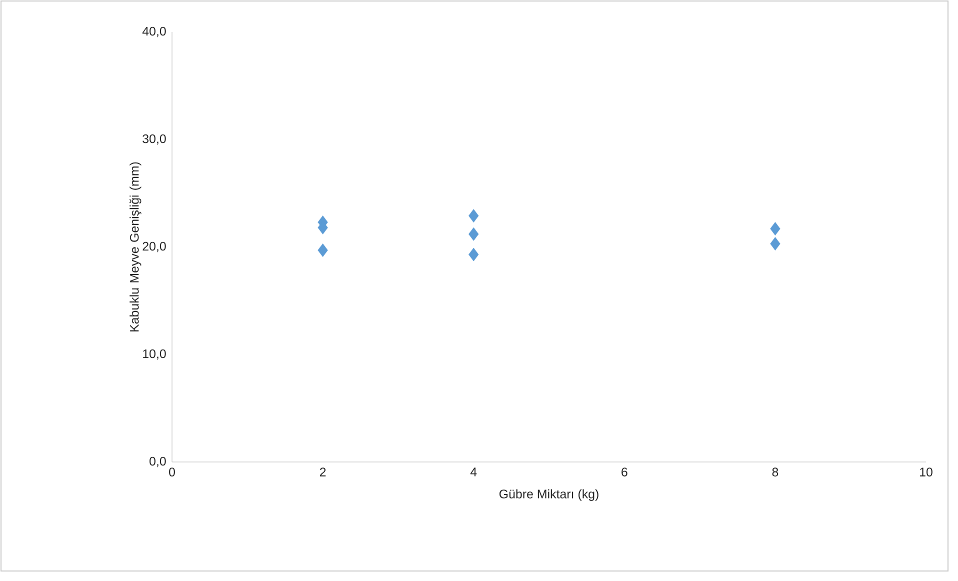 Image resolution: width=958 pixels, height=581 pixels. I want to click on x-tick-label: 6, so click(625, 472).